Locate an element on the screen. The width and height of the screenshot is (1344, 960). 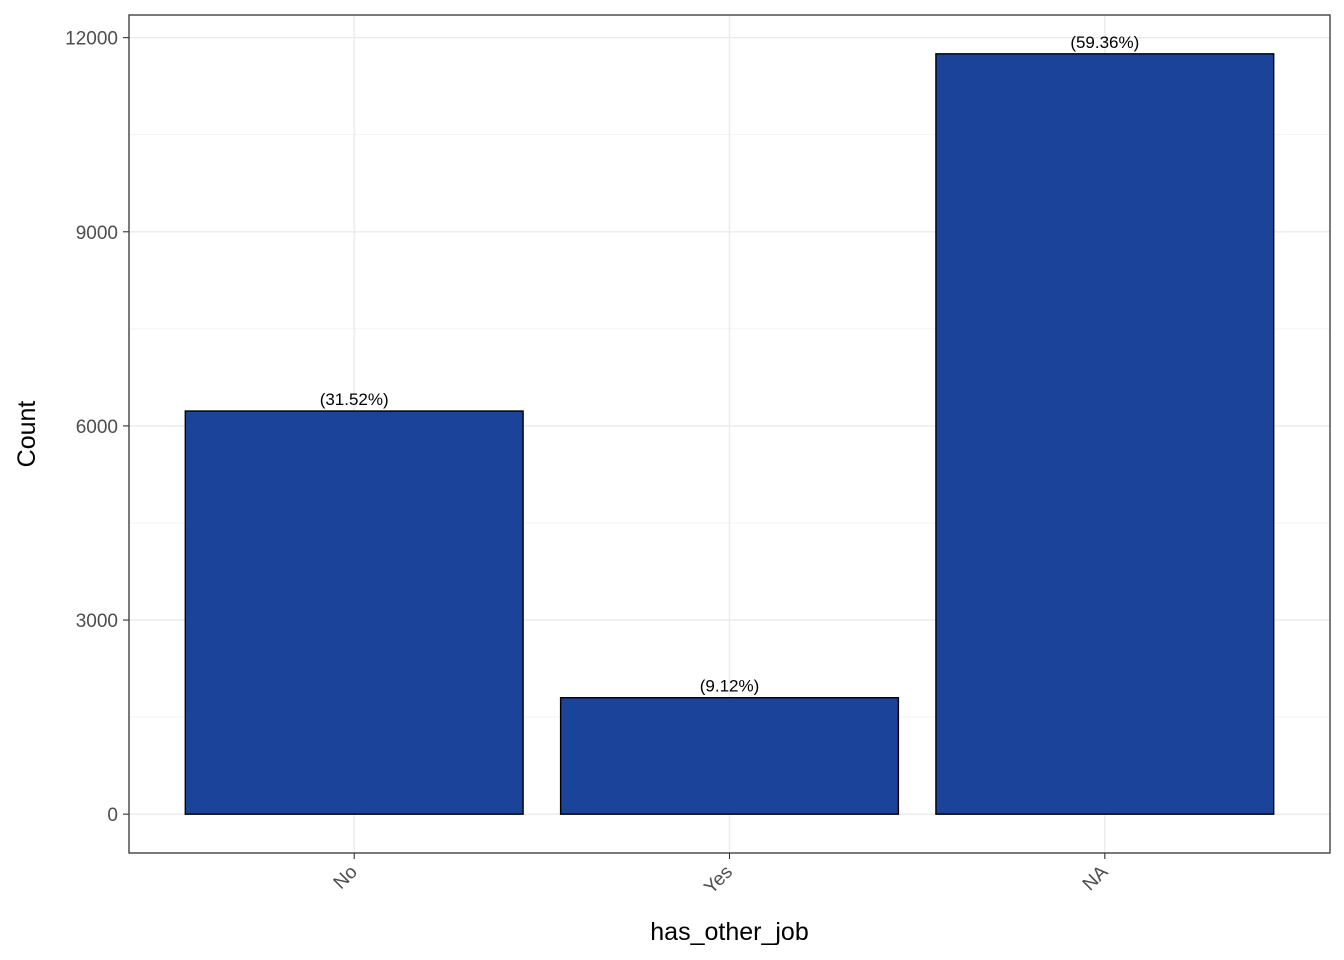
x-axis-title: has_other_job is located at coordinates (729, 932).